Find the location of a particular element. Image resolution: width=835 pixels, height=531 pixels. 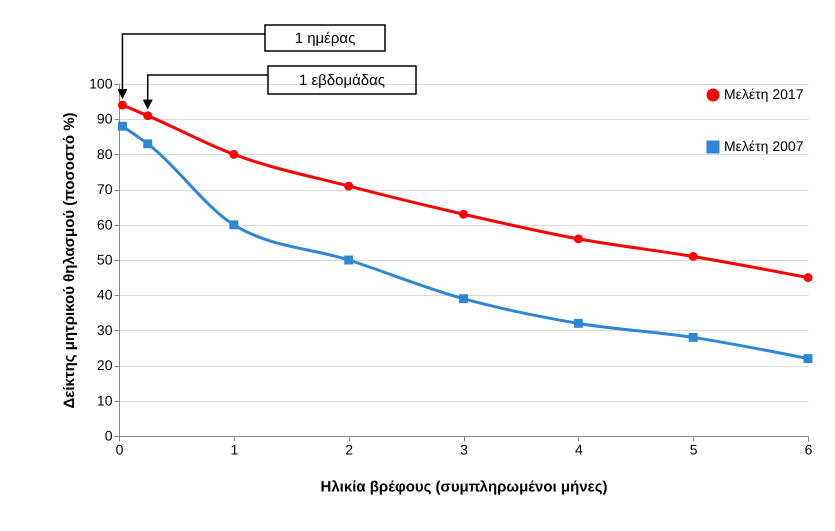

x-tick-label: 4 is located at coordinates (578, 450).